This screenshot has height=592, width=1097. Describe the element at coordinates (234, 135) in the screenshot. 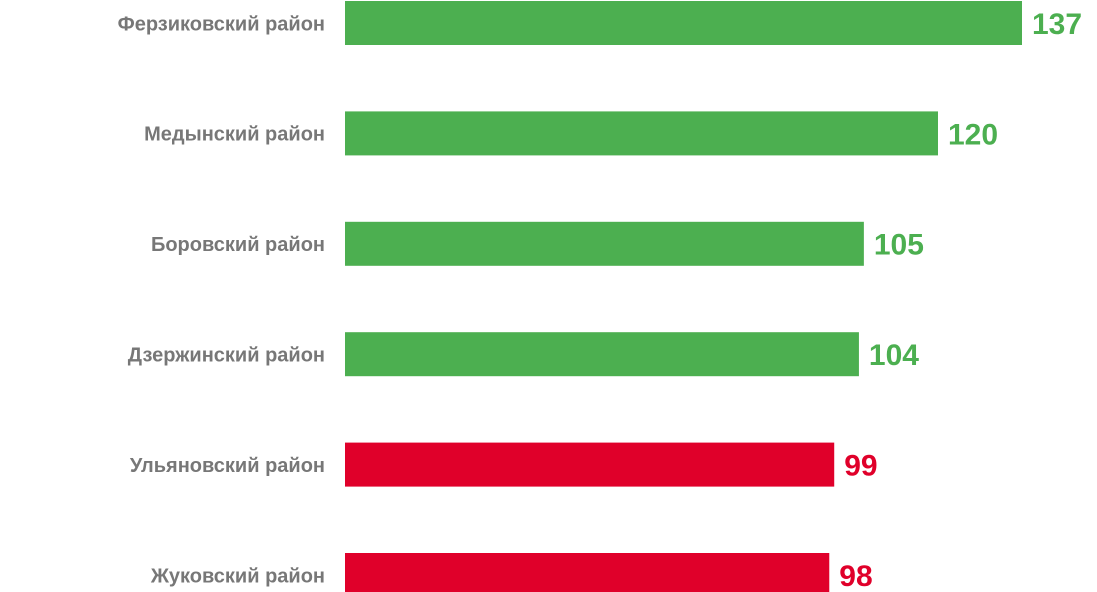

I see `category-label: Медынский район` at that location.